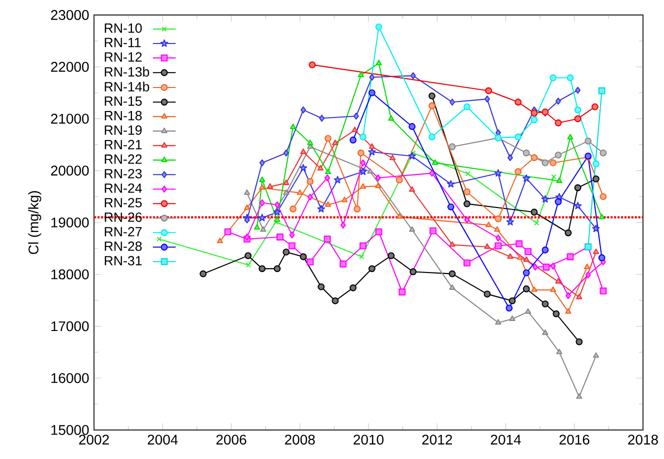 This screenshot has height=459, width=664. I want to click on legend-label: RN-19, so click(123, 130).